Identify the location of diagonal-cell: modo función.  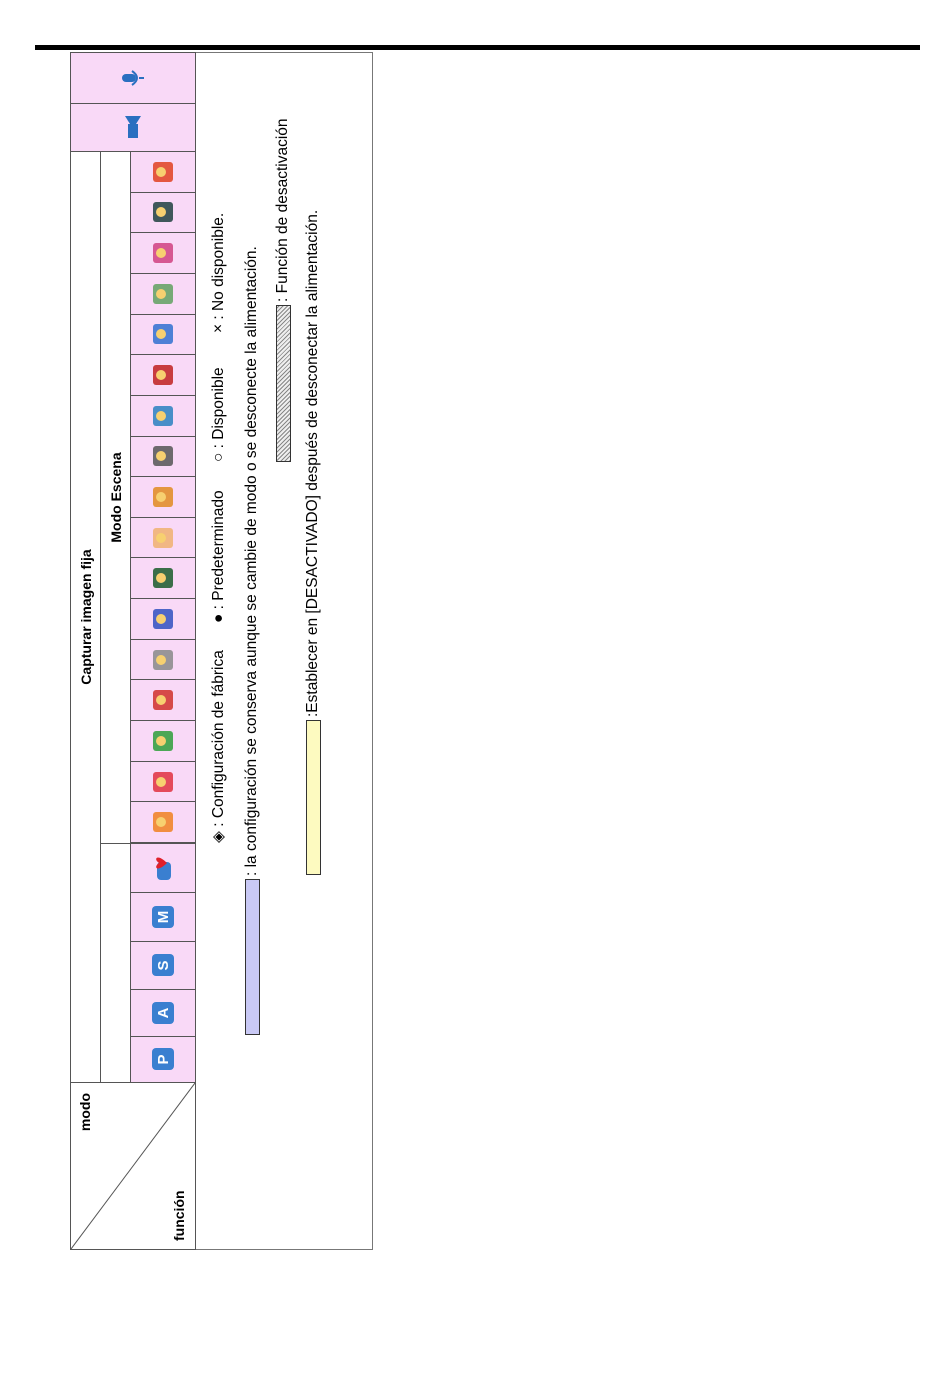
(133, 1166).